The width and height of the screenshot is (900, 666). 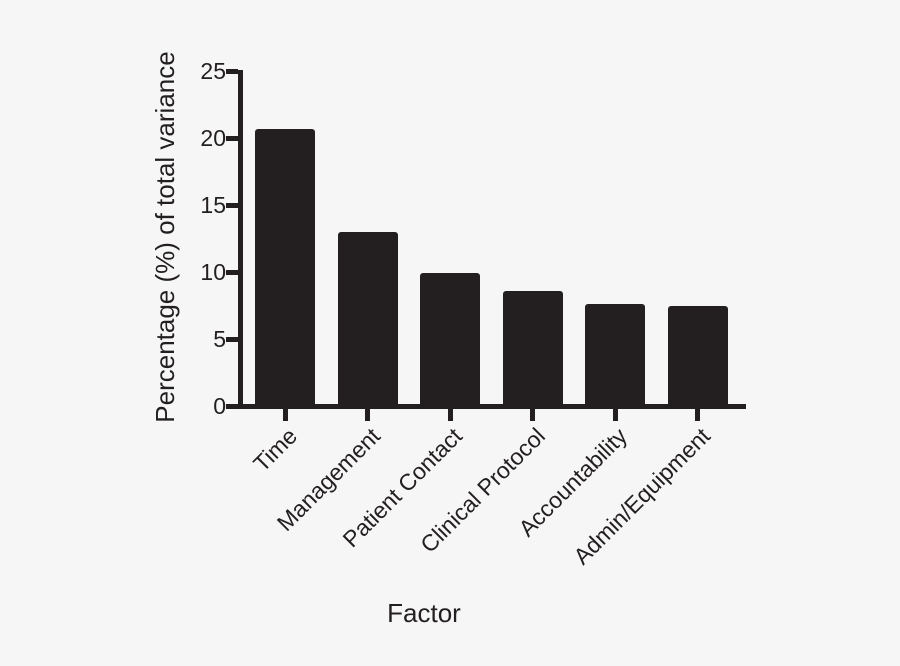 I want to click on bar-patient-contact, so click(x=450, y=340).